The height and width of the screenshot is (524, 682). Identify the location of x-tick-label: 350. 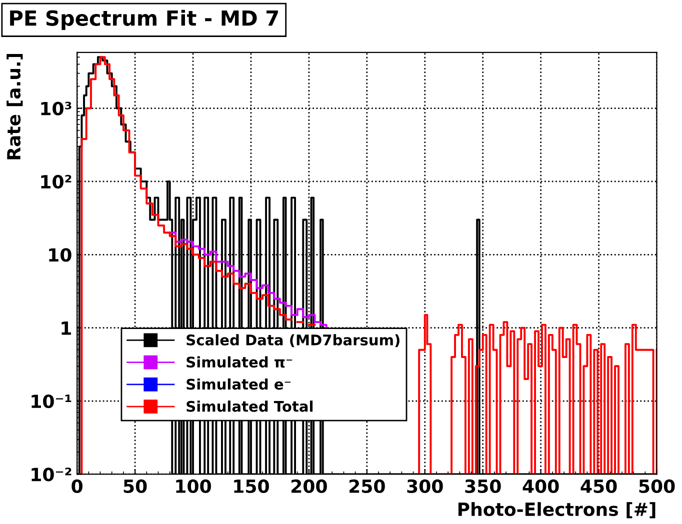
(483, 486).